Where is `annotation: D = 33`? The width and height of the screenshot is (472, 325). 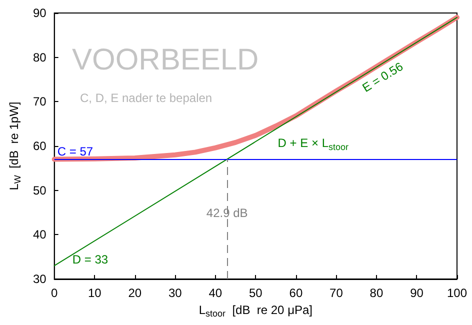
annotation: D = 33 is located at coordinates (90, 259).